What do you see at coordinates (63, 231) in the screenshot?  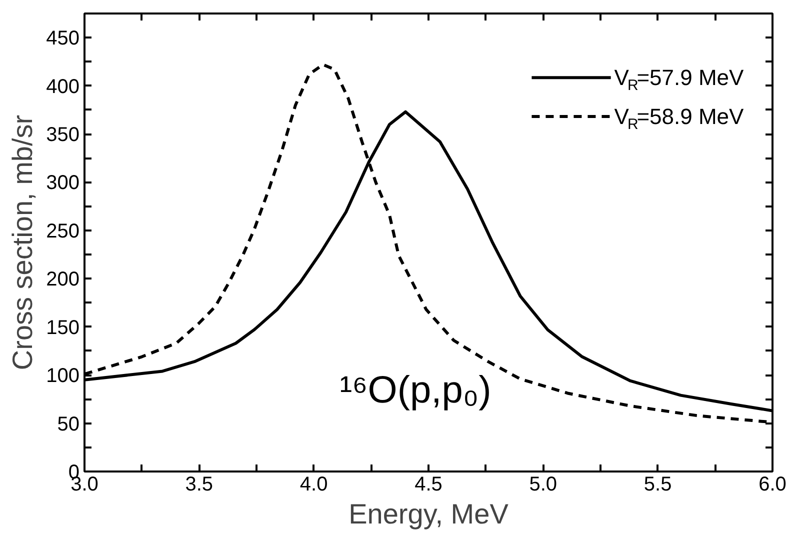 I see `y-tick-label: 250` at bounding box center [63, 231].